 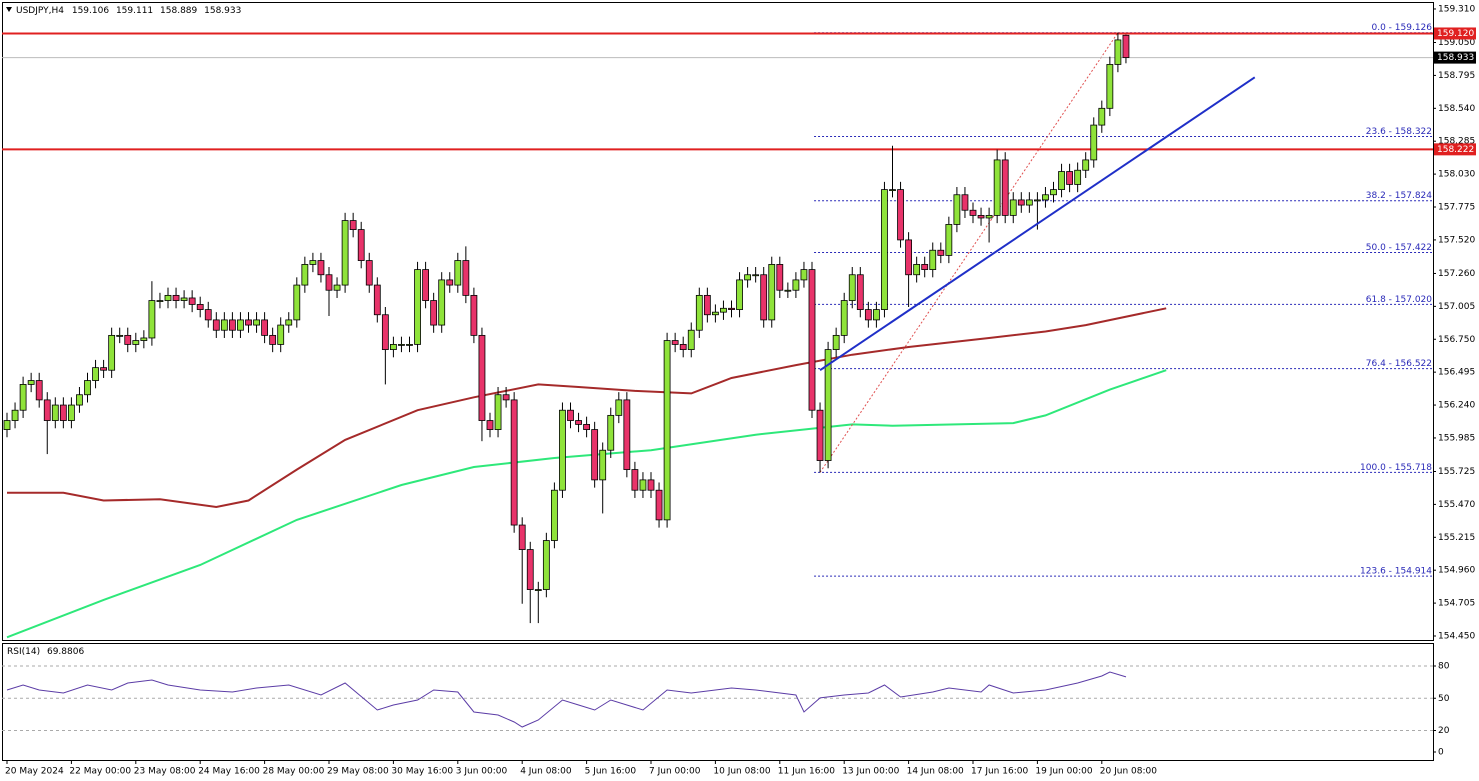 What do you see at coordinates (422, 772) in the screenshot?
I see `x-tick-label: 30 May 16:00` at bounding box center [422, 772].